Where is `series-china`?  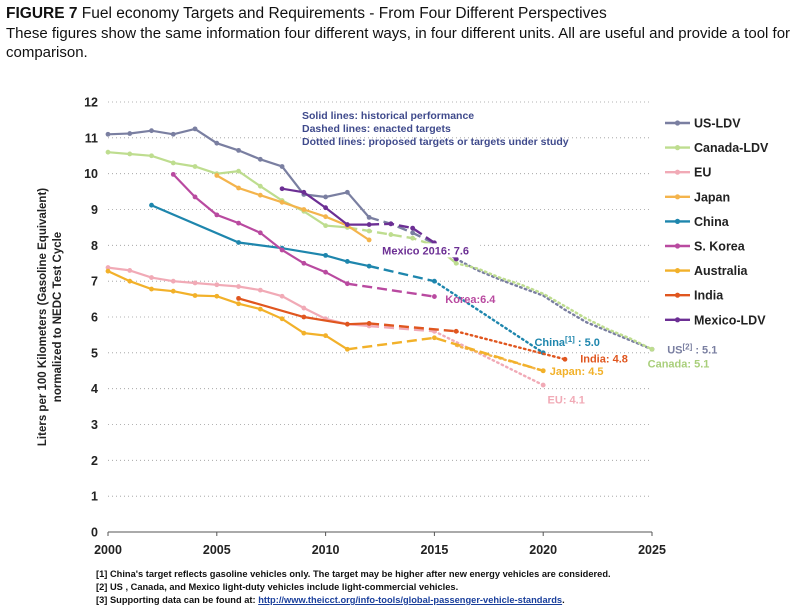 series-china is located at coordinates (347, 279).